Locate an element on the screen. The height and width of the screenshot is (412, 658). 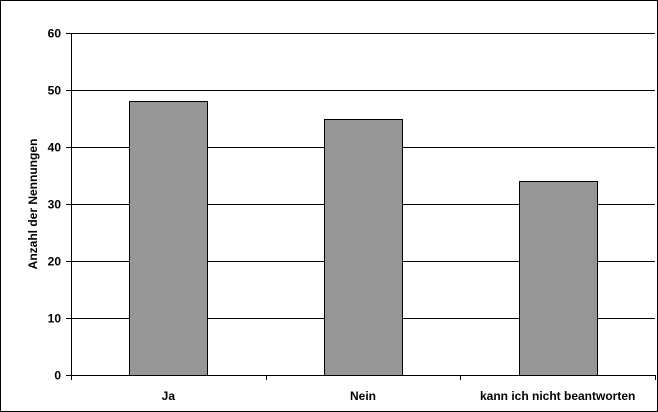
y-tick-label: 50 is located at coordinates (55, 91).